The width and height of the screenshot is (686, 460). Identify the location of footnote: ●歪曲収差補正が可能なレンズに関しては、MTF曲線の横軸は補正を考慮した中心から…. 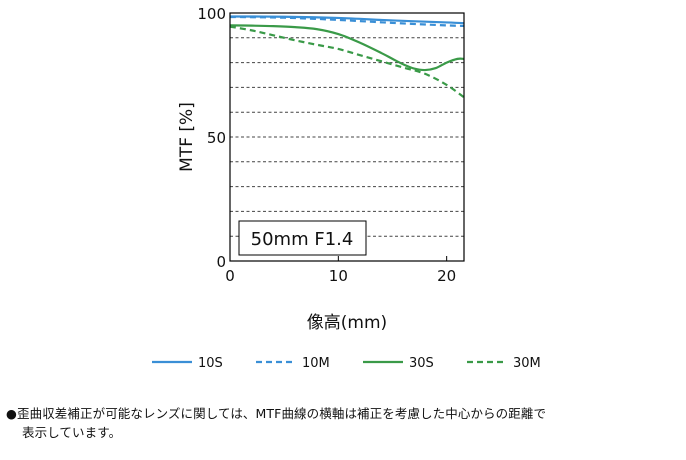
(344, 423).